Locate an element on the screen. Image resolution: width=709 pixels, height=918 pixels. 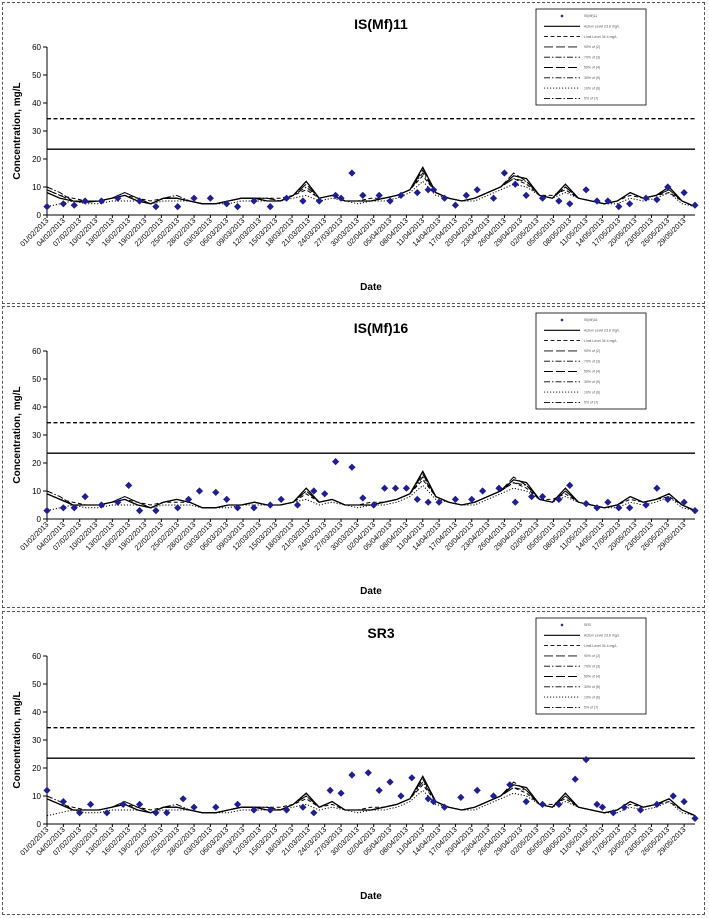
y-axis-title: Concentration, mg/L is located at coordinates (17, 434).